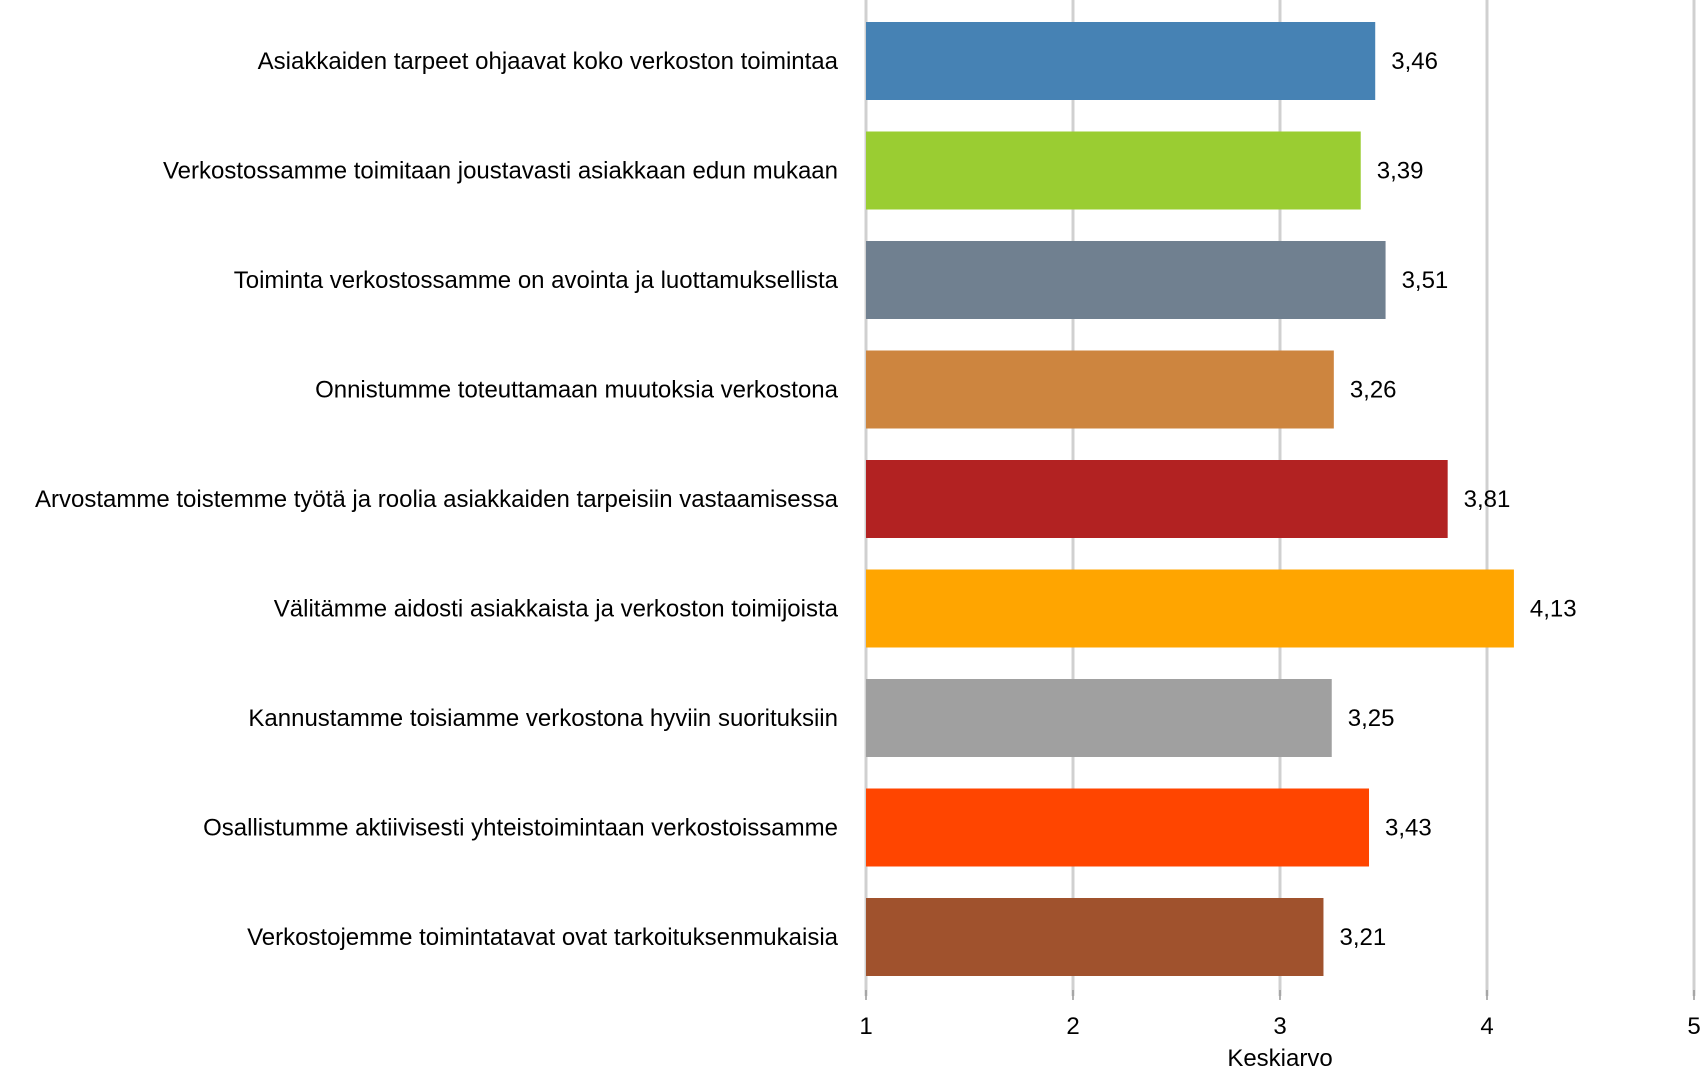  Describe the element at coordinates (865, 1026) in the screenshot. I see `x-tick-label: 1` at that location.